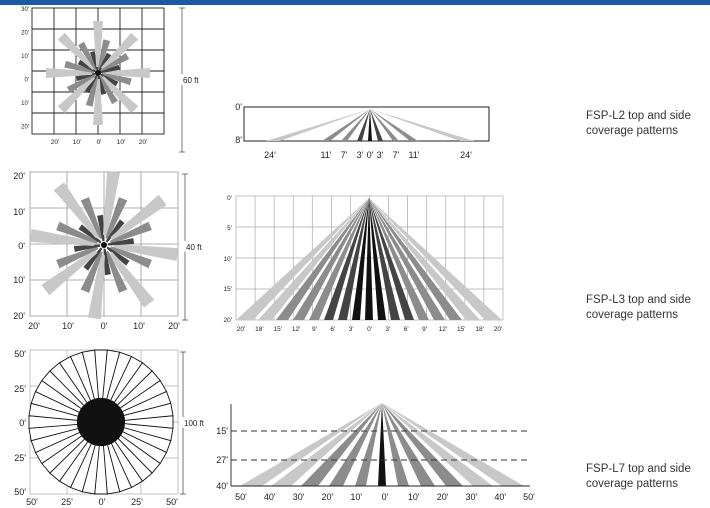 The image size is (710, 508). Describe the element at coordinates (143, 142) in the screenshot. I see `l2-bottom-label: 20'` at that location.